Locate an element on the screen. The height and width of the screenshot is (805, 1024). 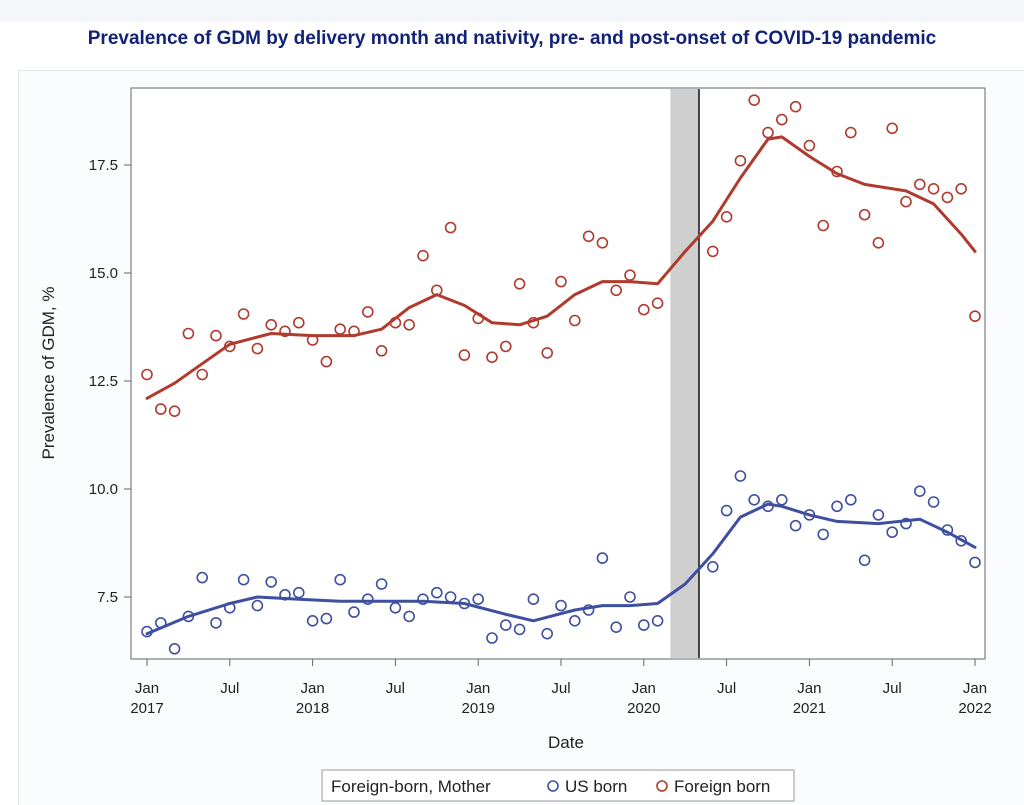
y-axis-label: Prevalence of GDM, % is located at coordinates (48, 373).